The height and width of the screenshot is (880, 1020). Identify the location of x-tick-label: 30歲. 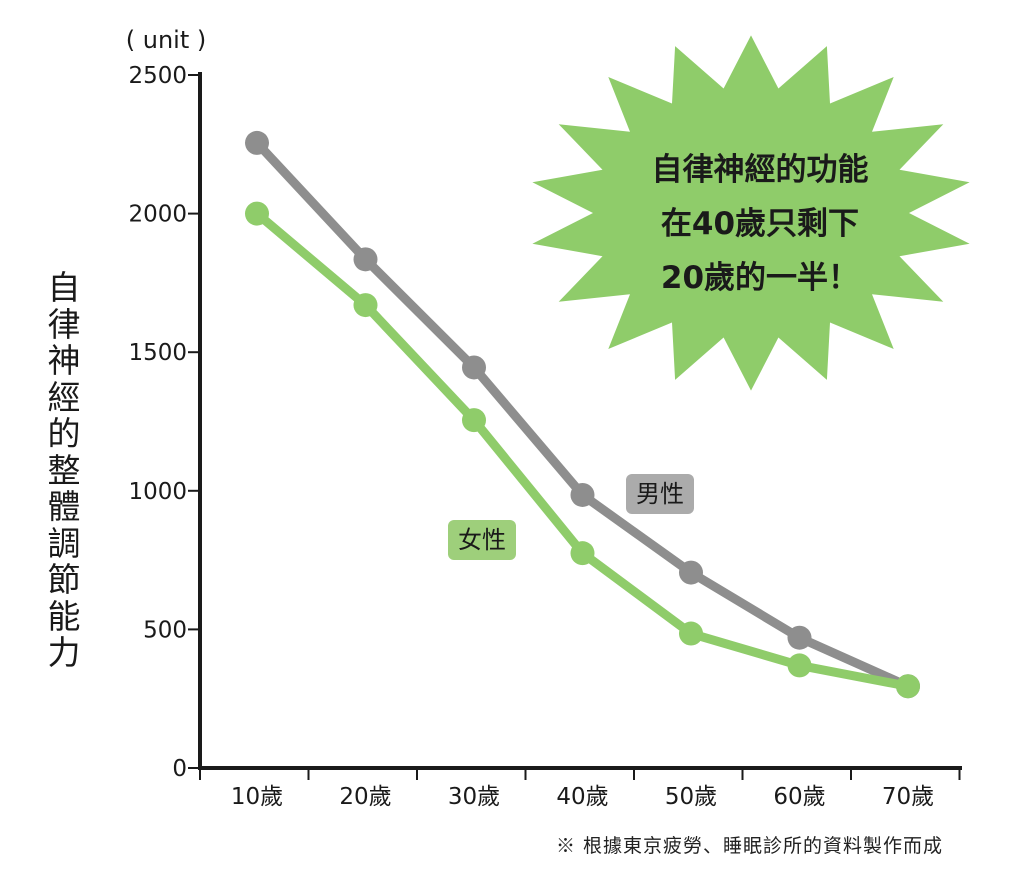
(474, 797).